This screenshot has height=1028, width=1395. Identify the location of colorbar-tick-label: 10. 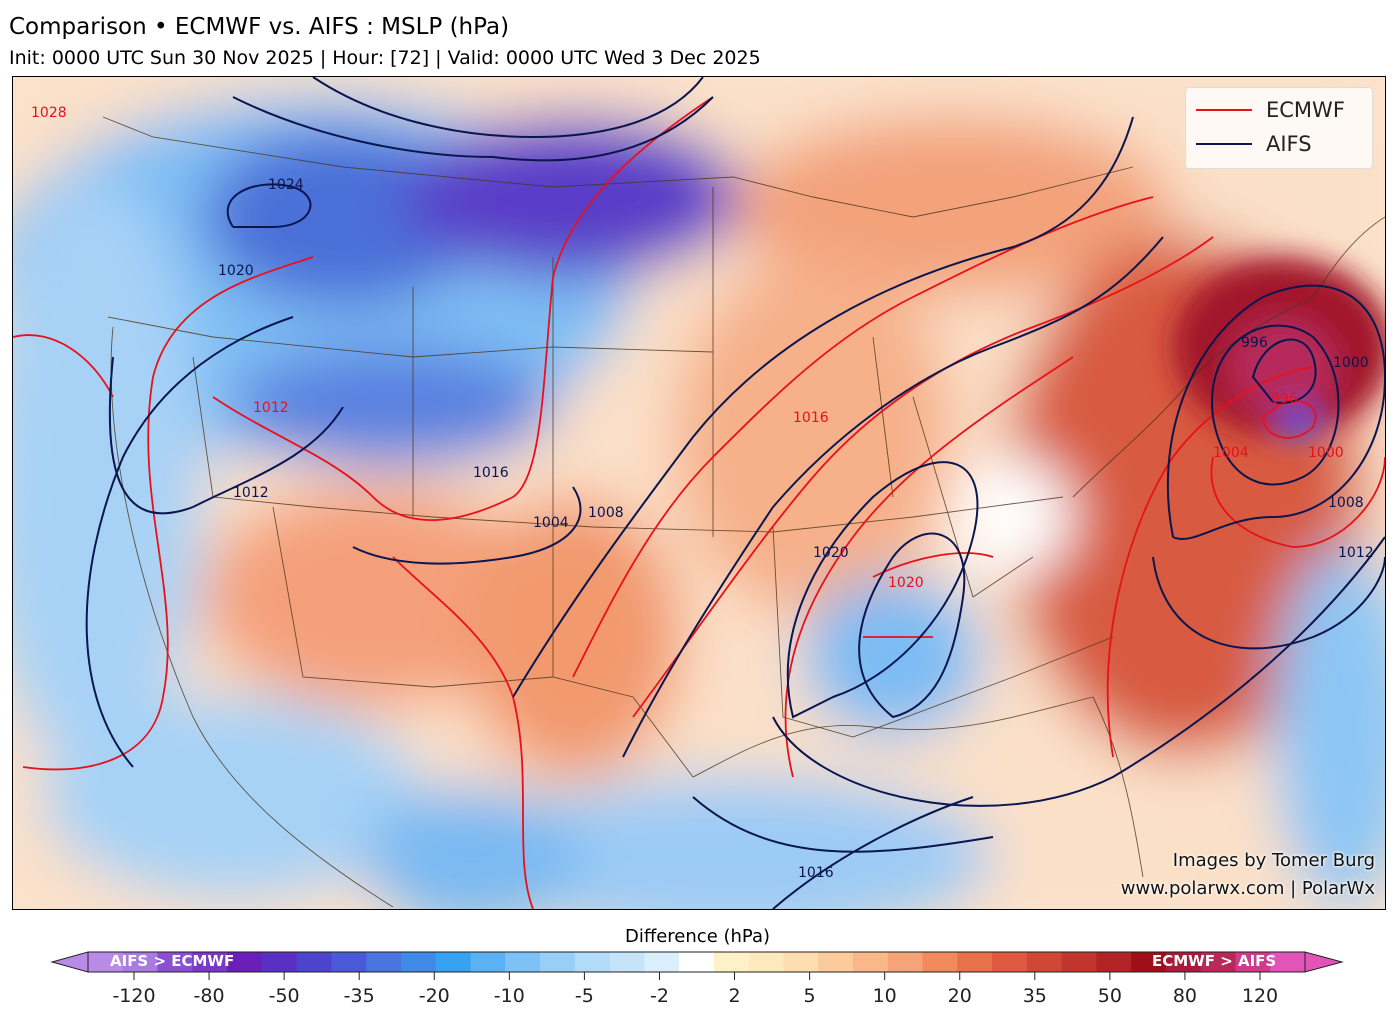
(884, 996).